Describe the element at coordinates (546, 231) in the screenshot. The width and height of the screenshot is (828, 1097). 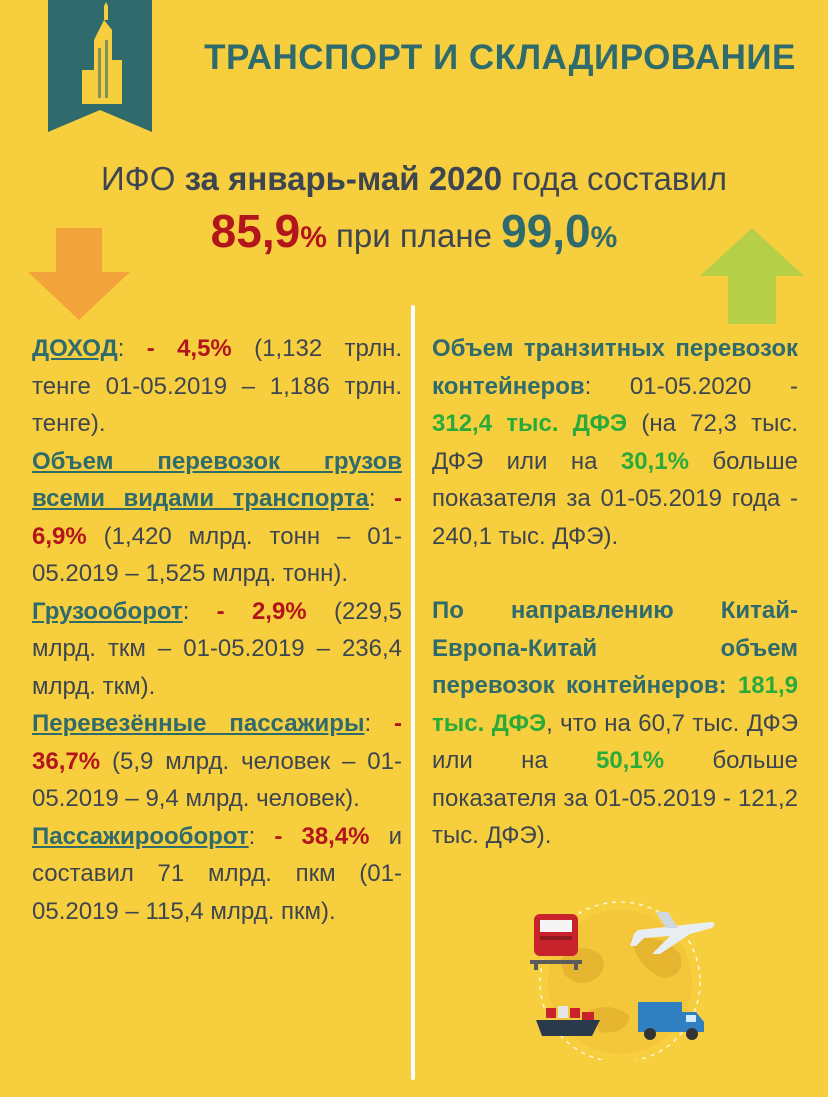
I see `plan-value: 99,0` at that location.